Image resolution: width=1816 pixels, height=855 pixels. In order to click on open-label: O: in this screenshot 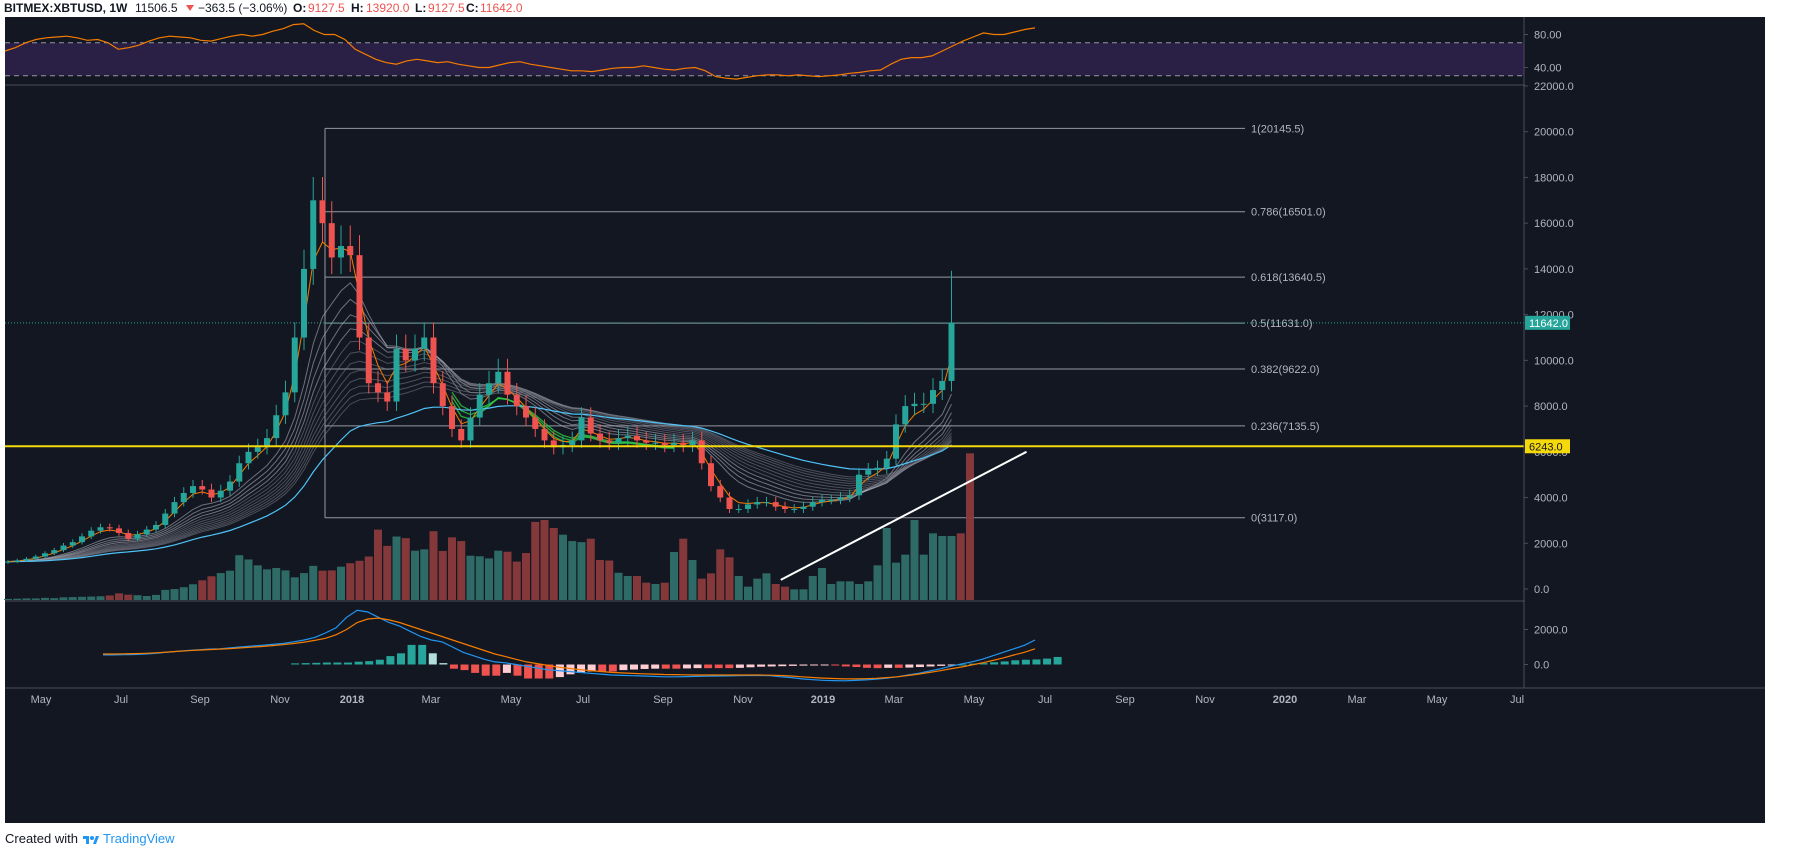, I will do `click(299, 8)`.